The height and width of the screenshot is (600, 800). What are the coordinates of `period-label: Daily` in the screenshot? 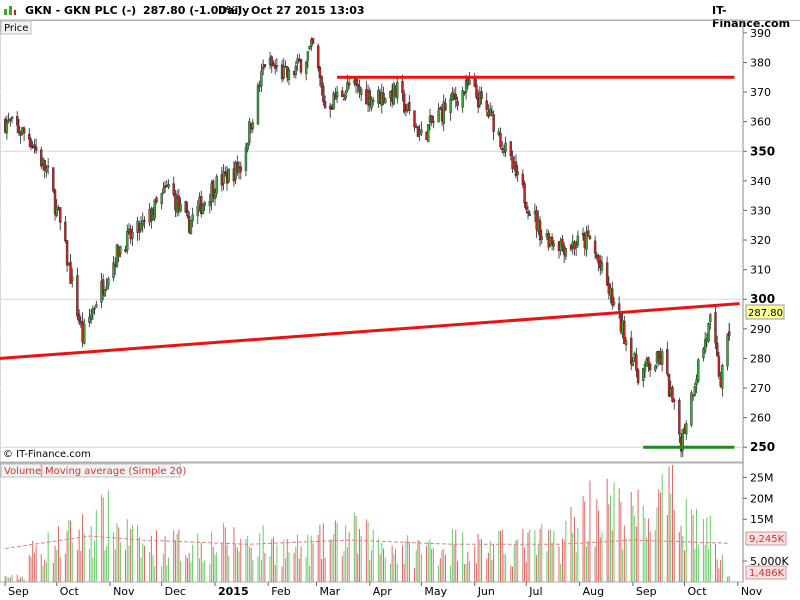 It's located at (234, 10).